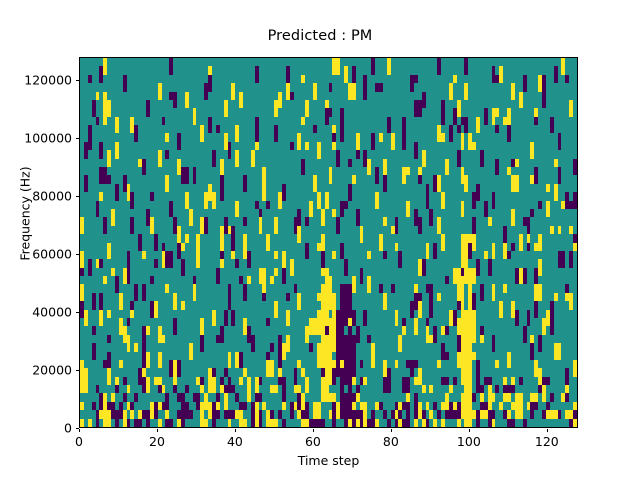  What do you see at coordinates (36, 240) in the screenshot?
I see `y-axis-tick-labels: 0 20000 40000 60000 80000 100000 120000` at bounding box center [36, 240].